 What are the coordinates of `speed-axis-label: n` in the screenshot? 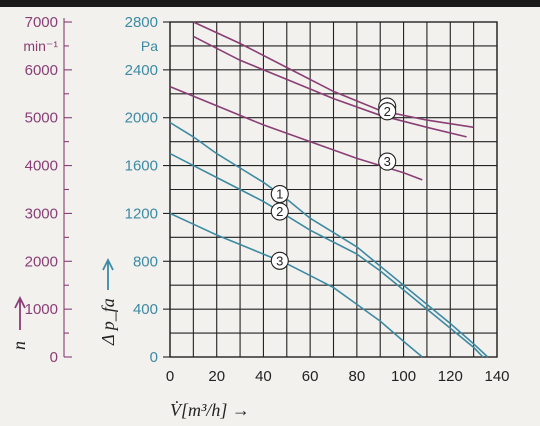 It's located at (19, 345).